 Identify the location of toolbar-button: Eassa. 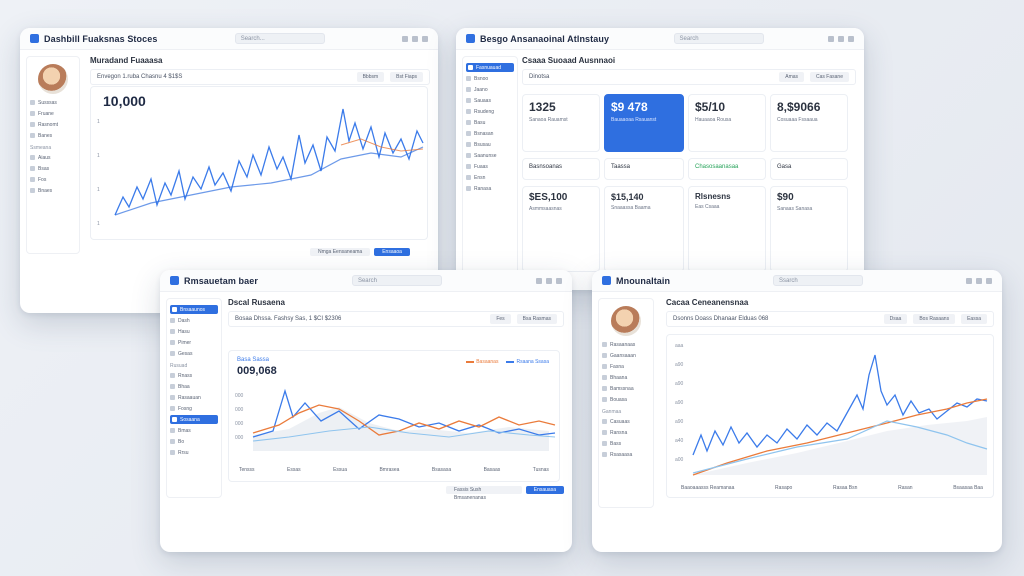
(974, 319).